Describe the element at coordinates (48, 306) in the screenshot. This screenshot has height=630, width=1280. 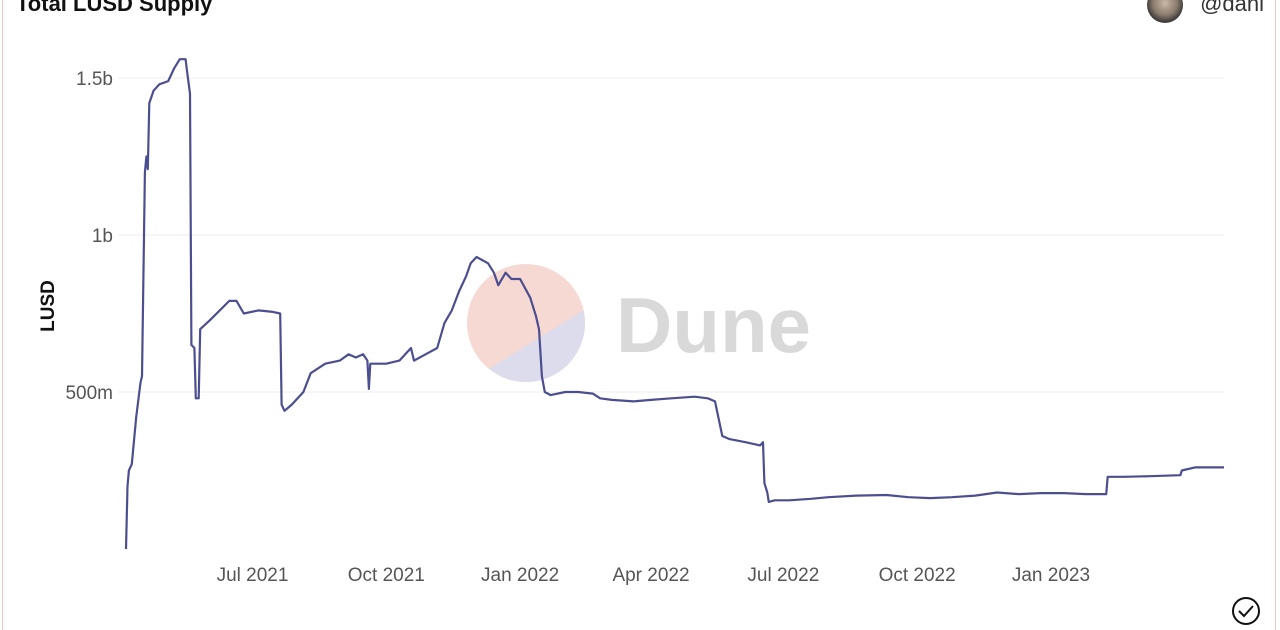
I see `y-axis-label: LUSD` at that location.